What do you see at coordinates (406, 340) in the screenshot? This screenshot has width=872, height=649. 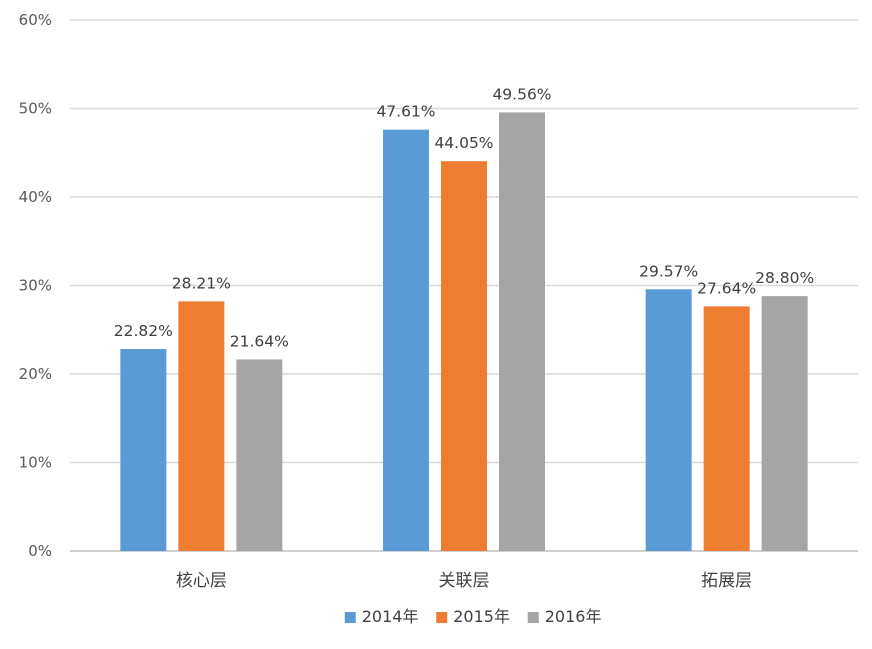 I see `bar-2014年-关联层` at bounding box center [406, 340].